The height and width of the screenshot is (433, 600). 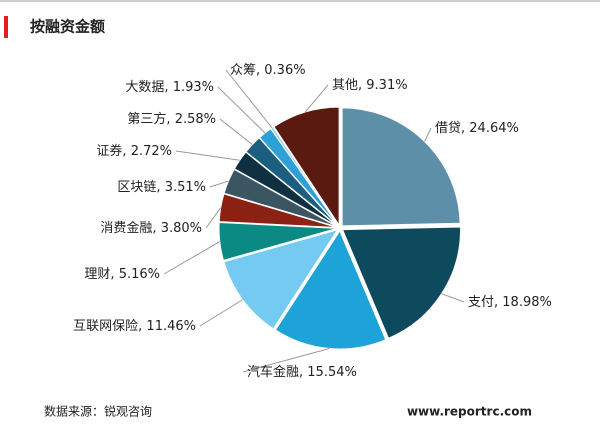 I want to click on title-marker, so click(x=6, y=27).